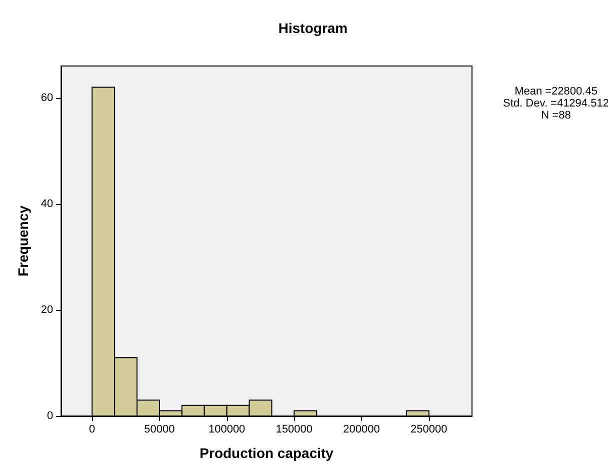  What do you see at coordinates (361, 430) in the screenshot?
I see `x-tick-label: 200000` at bounding box center [361, 430].